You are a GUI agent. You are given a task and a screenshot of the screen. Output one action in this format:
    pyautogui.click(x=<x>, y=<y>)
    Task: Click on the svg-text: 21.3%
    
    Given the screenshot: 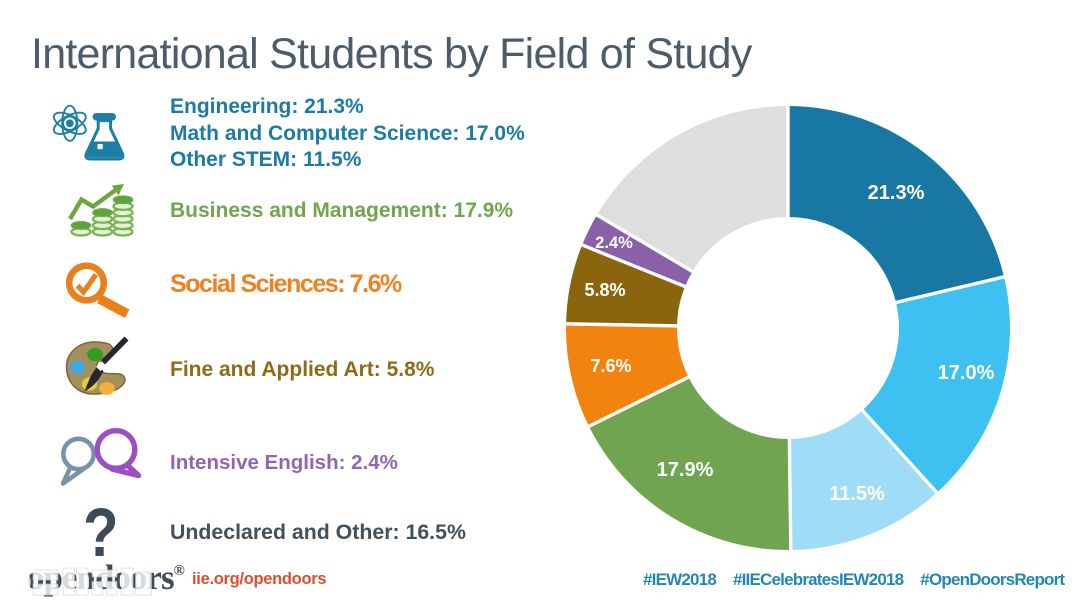 What is the action you would take?
    pyautogui.click(x=896, y=193)
    